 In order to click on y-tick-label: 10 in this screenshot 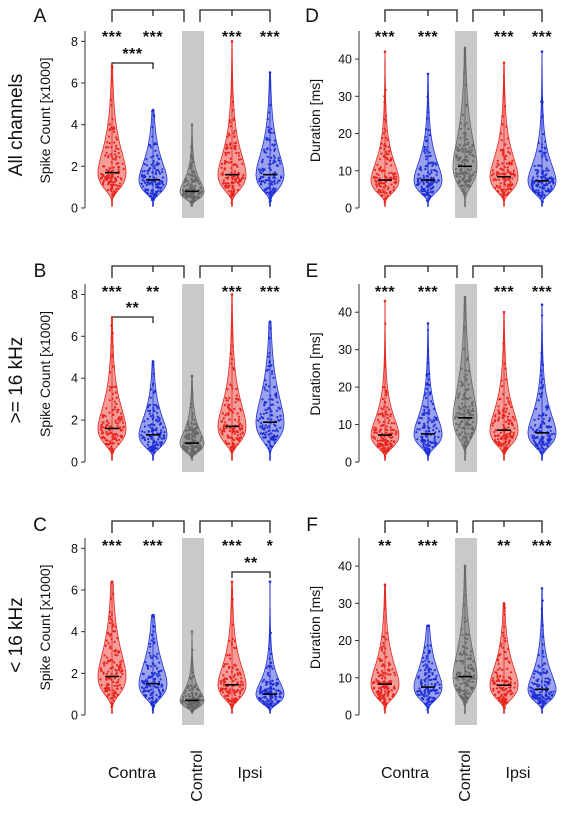, I will do `click(345, 678)`.